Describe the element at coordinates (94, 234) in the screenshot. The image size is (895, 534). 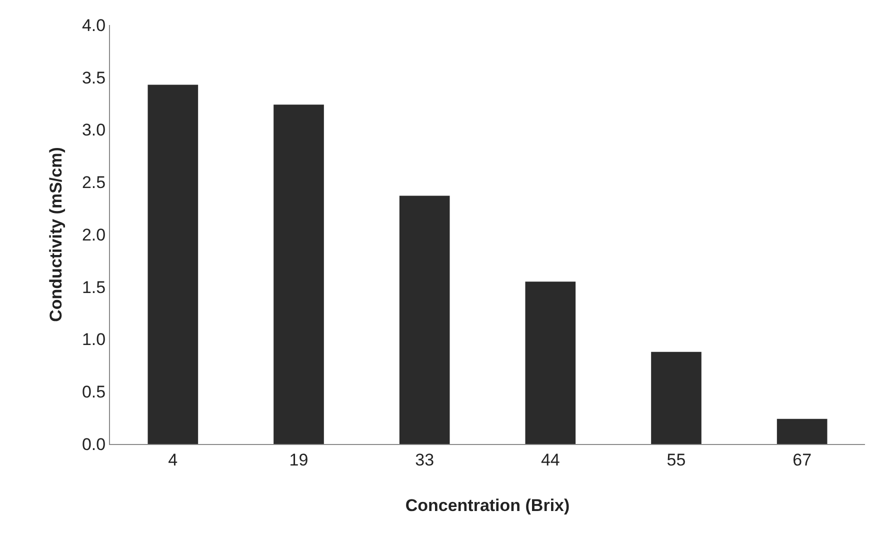
I see `y-tick-label: 2.0` at that location.